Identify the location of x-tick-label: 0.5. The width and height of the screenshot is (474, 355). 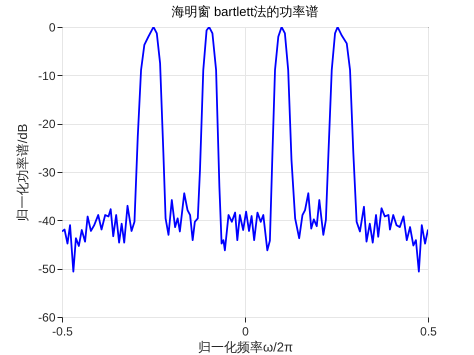
(429, 331).